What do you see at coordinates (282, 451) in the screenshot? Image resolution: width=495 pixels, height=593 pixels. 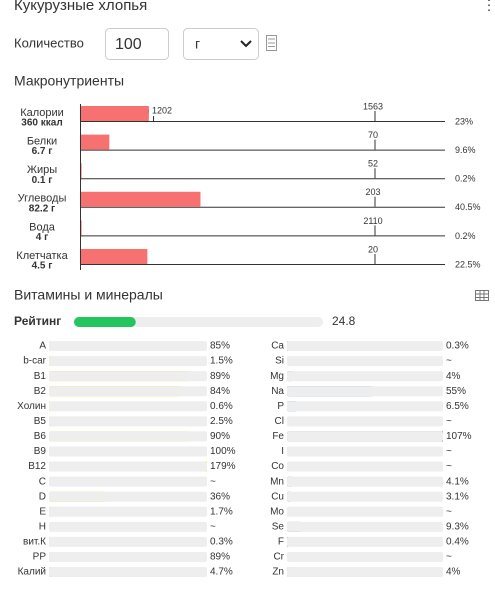 I see `nutrient-name: I` at bounding box center [282, 451].